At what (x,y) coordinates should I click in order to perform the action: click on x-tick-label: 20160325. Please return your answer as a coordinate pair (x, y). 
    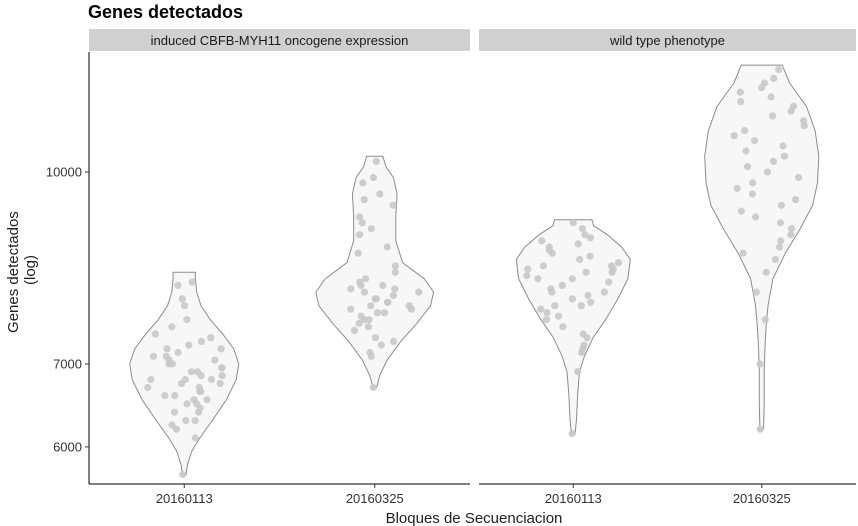
    Looking at the image, I should click on (375, 498).